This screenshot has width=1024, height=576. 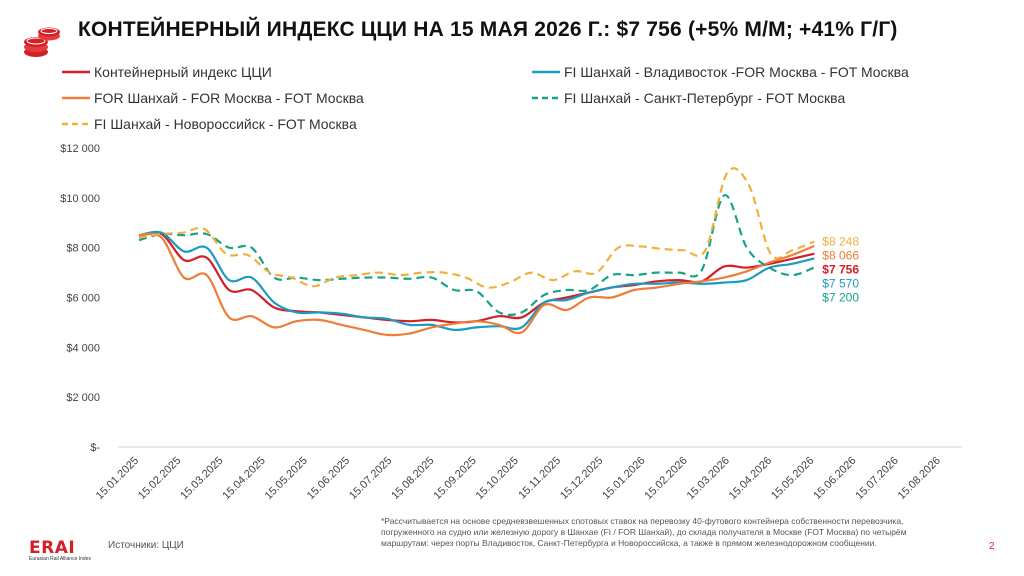 I want to click on series-end-label: $7 200, so click(x=840, y=297).